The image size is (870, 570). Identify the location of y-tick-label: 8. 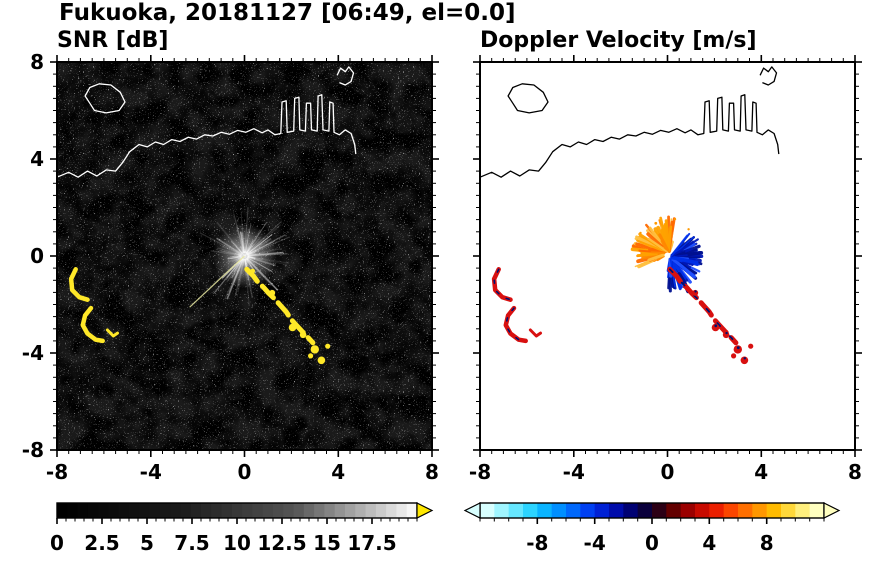
(37, 62).